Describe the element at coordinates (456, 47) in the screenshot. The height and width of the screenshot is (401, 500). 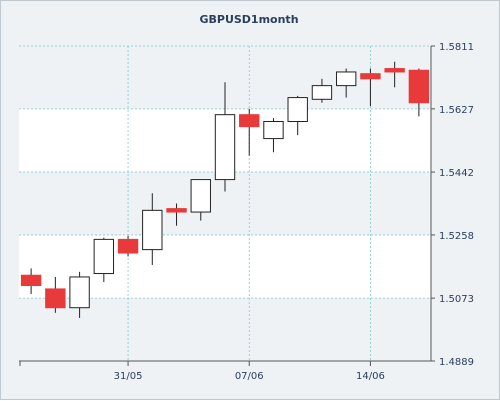
I see `y-tick-label: 1.5811` at that location.